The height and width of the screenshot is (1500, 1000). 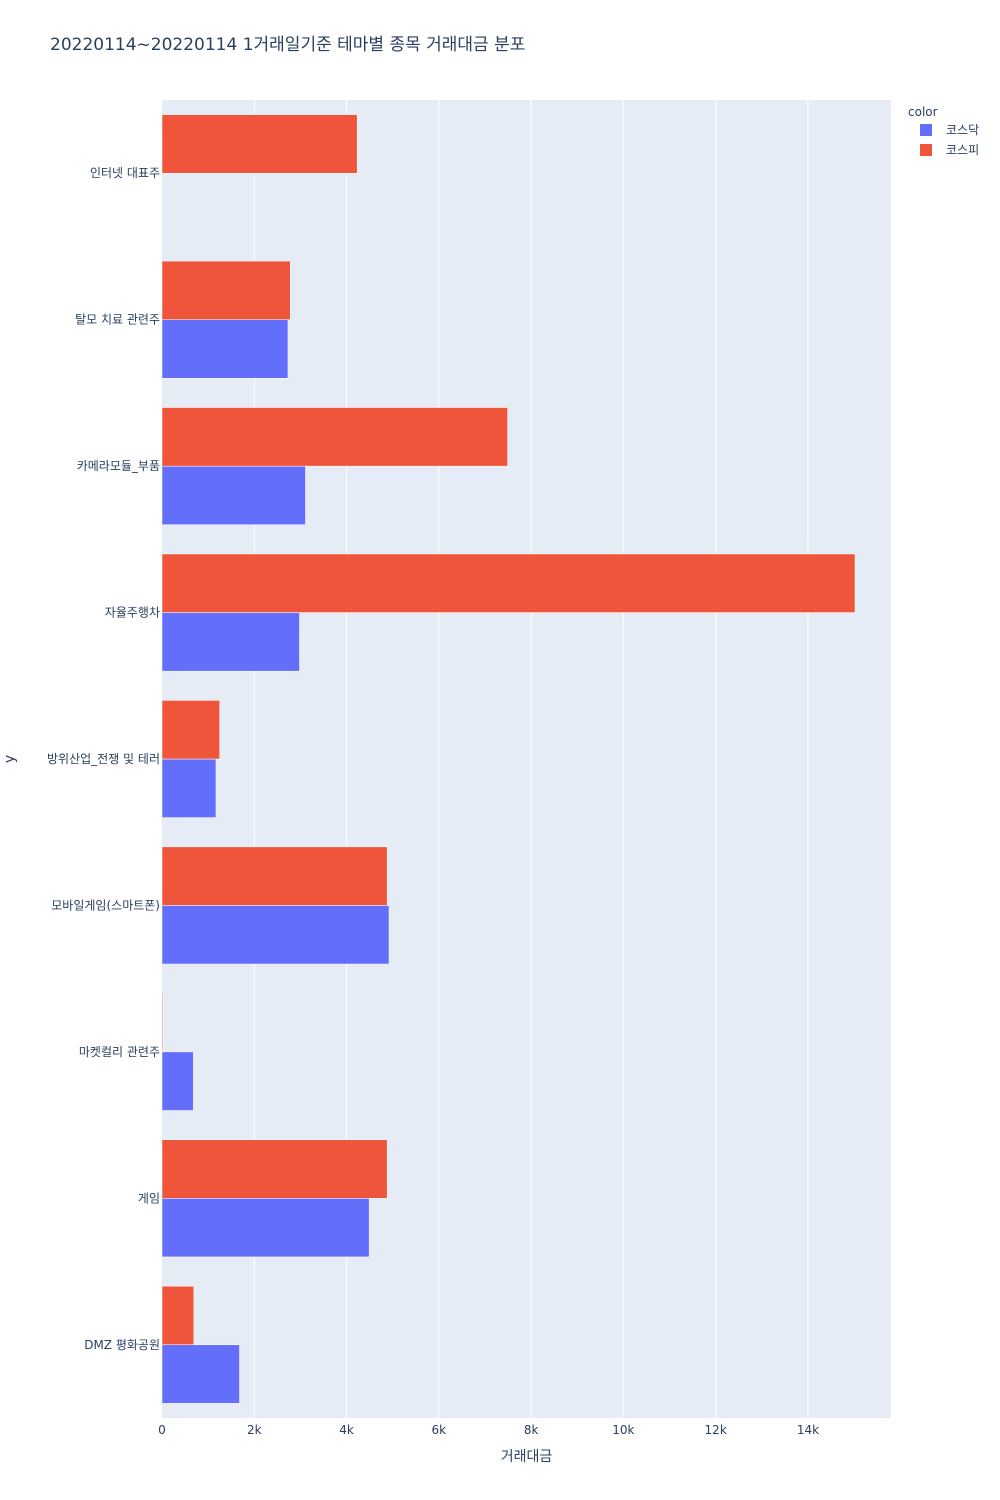 I want to click on x-tick-label: 2k, so click(x=254, y=1430).